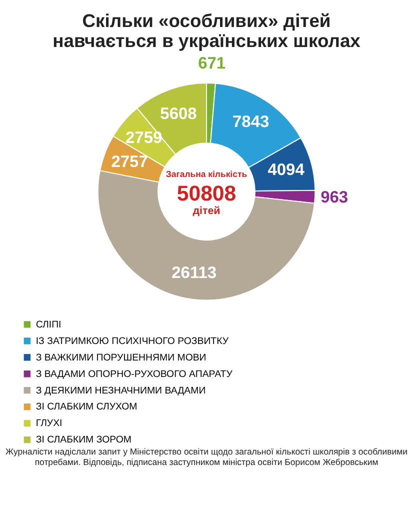 The width and height of the screenshot is (413, 532). I want to click on text: навчається в українських школах, so click(206, 41).